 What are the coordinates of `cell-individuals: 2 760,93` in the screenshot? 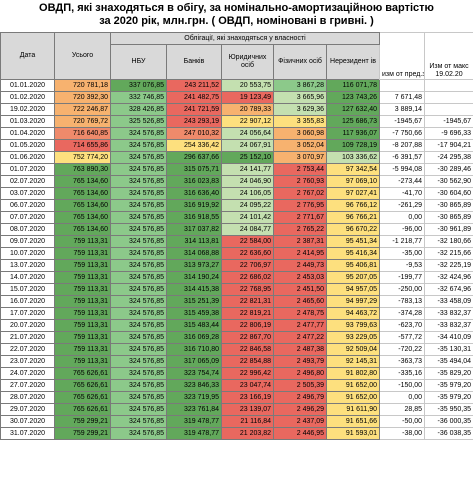 It's located at (300, 181).